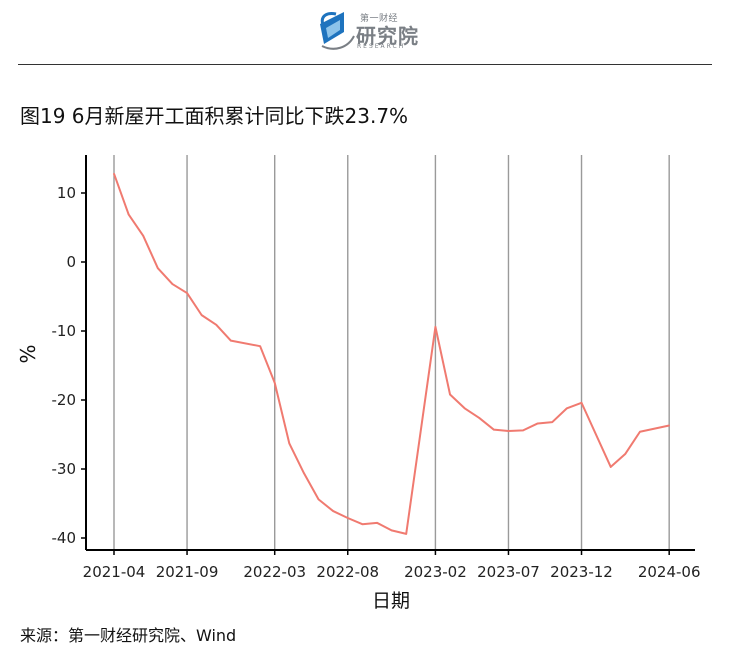  What do you see at coordinates (114, 572) in the screenshot?
I see `x-tick-label: 2021-04` at bounding box center [114, 572].